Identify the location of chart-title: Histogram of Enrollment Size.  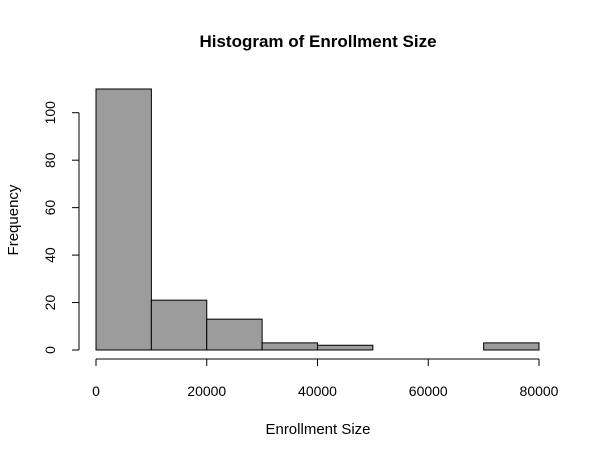
(317, 41).